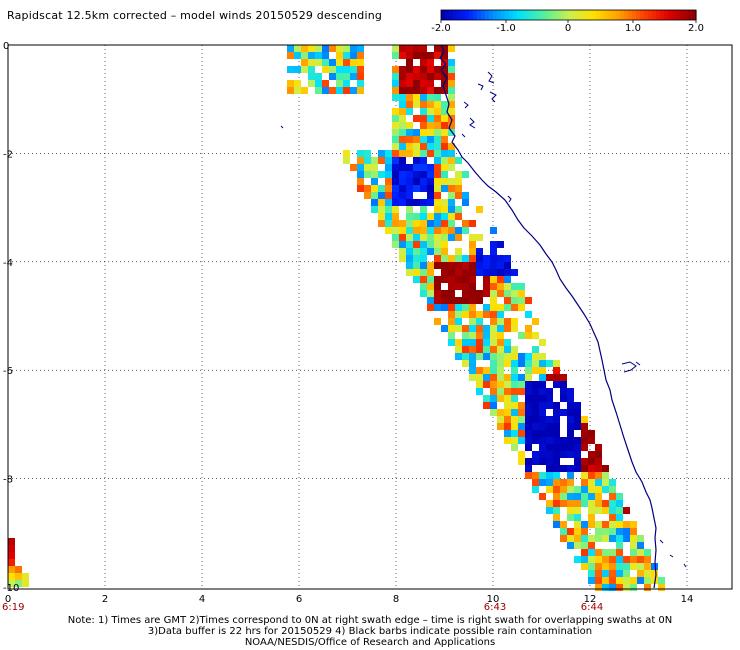 The height and width of the screenshot is (650, 740). Describe the element at coordinates (633, 28) in the screenshot. I see `colorbar-tick-label: 1.0` at that location.